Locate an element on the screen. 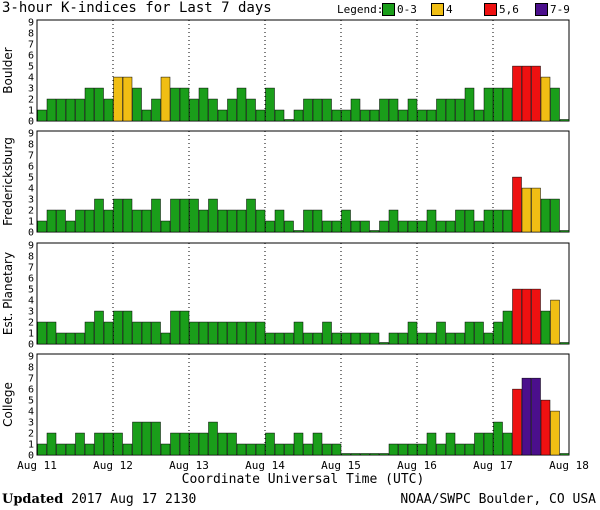 This screenshot has height=510, width=600. source-credit: NOAA/SWPC Boulder, CO USA is located at coordinates (498, 499).